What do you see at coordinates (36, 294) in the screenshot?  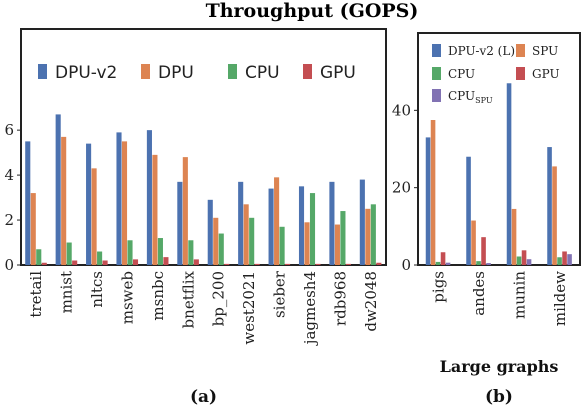 I see `category-label: tretail` at bounding box center [36, 294].